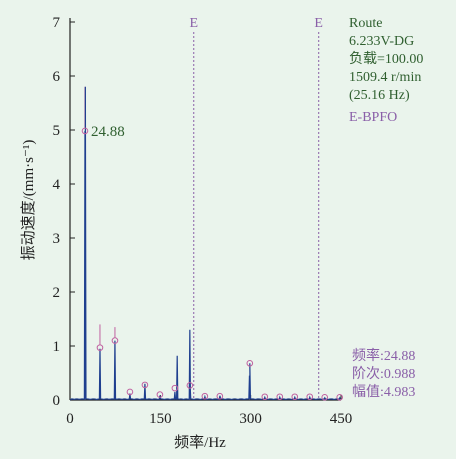 Image resolution: width=456 pixels, height=459 pixels. What do you see at coordinates (381, 41) in the screenshot?
I see `info-point: 6.233V-DG` at bounding box center [381, 41].